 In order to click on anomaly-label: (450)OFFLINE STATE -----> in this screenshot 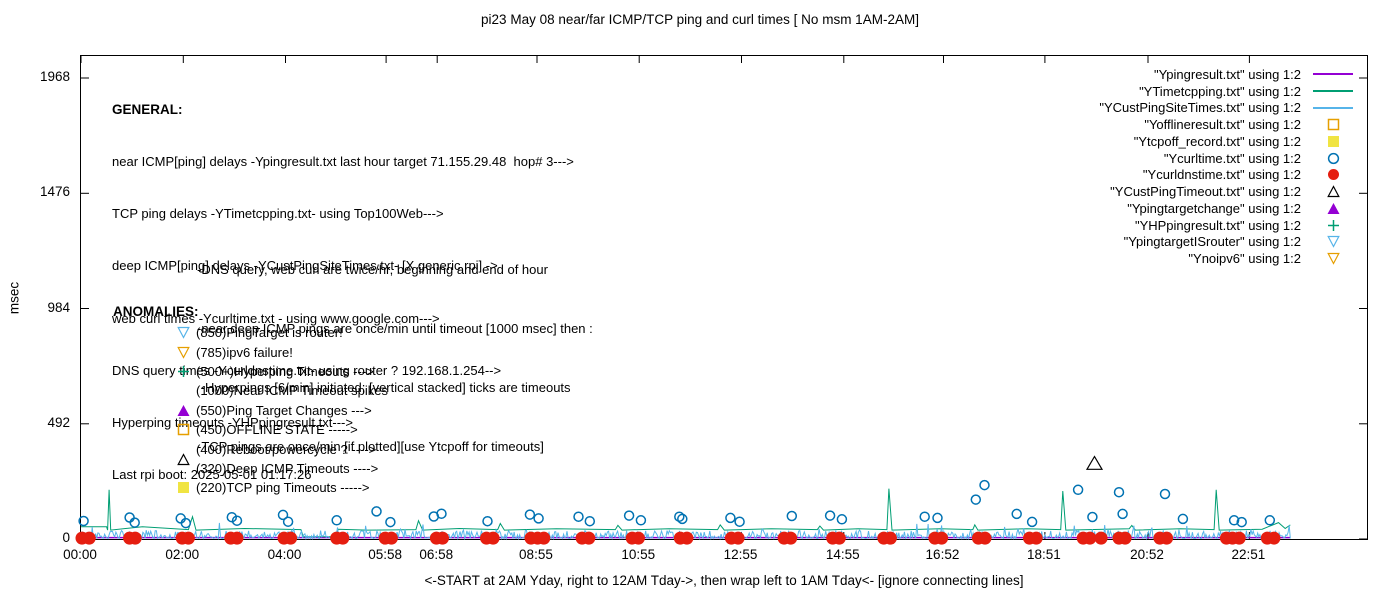, I will do `click(277, 430)`.